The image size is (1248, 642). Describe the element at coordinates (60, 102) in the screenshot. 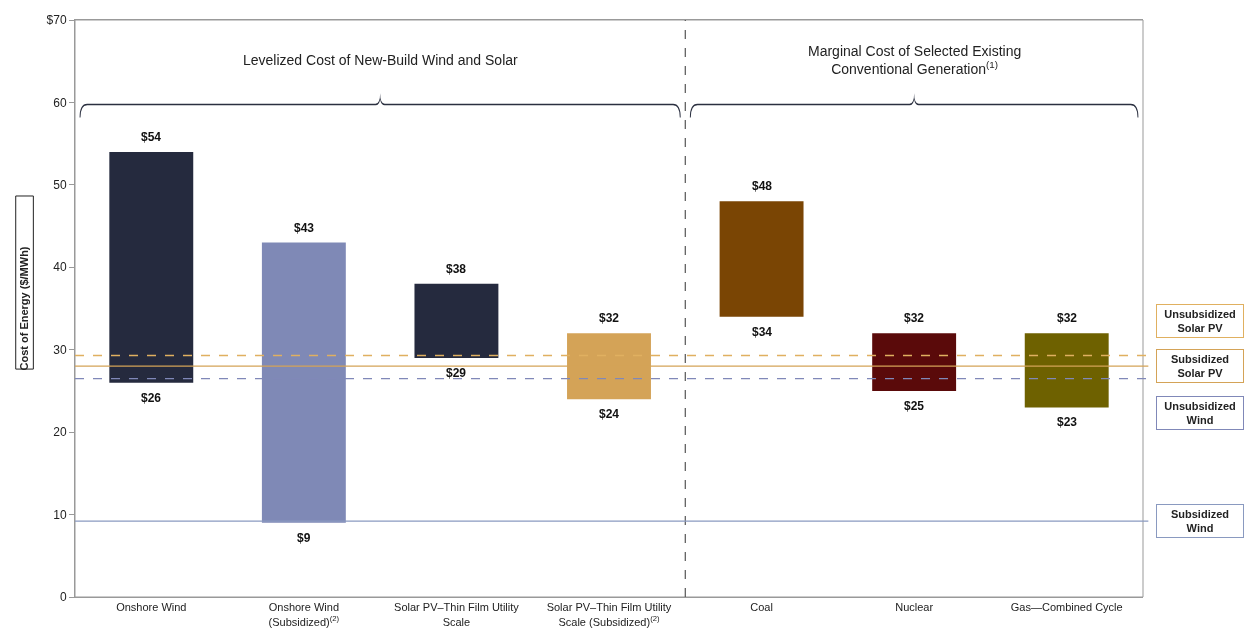

I see `y-tick-label: 60` at that location.